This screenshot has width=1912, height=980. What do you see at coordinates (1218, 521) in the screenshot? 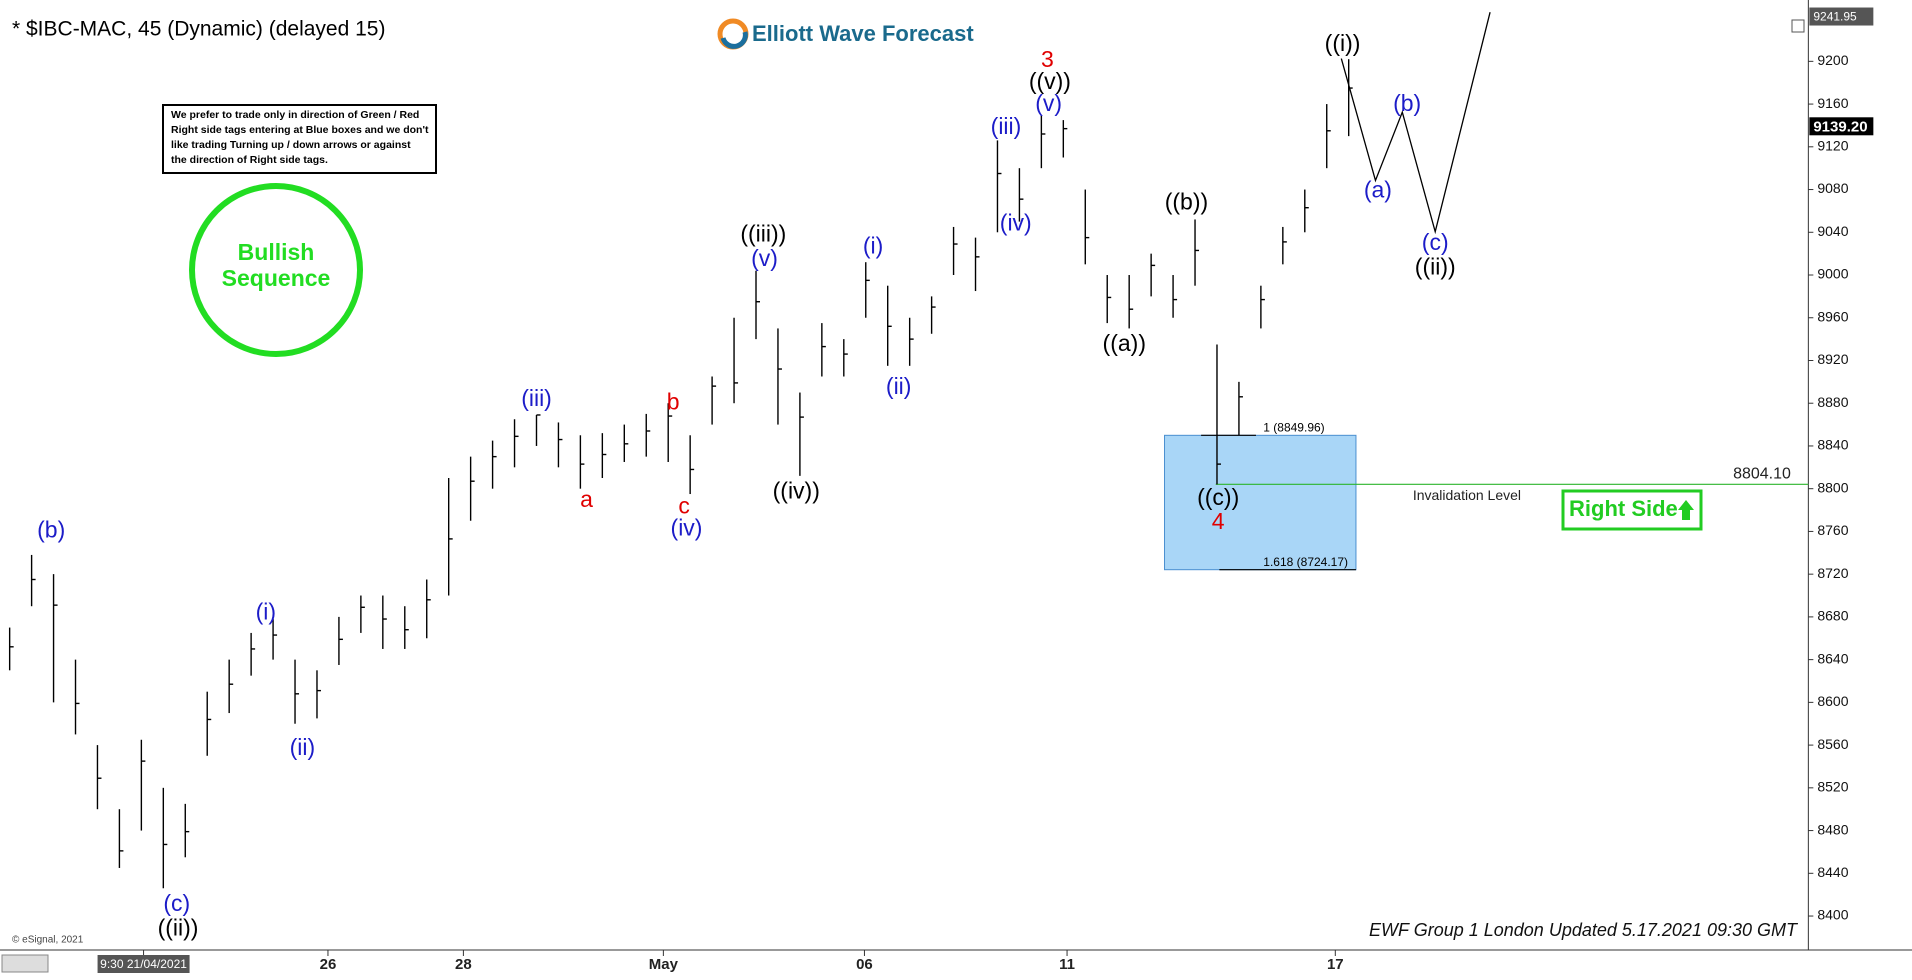
I see `wave-label: 4` at bounding box center [1218, 521].